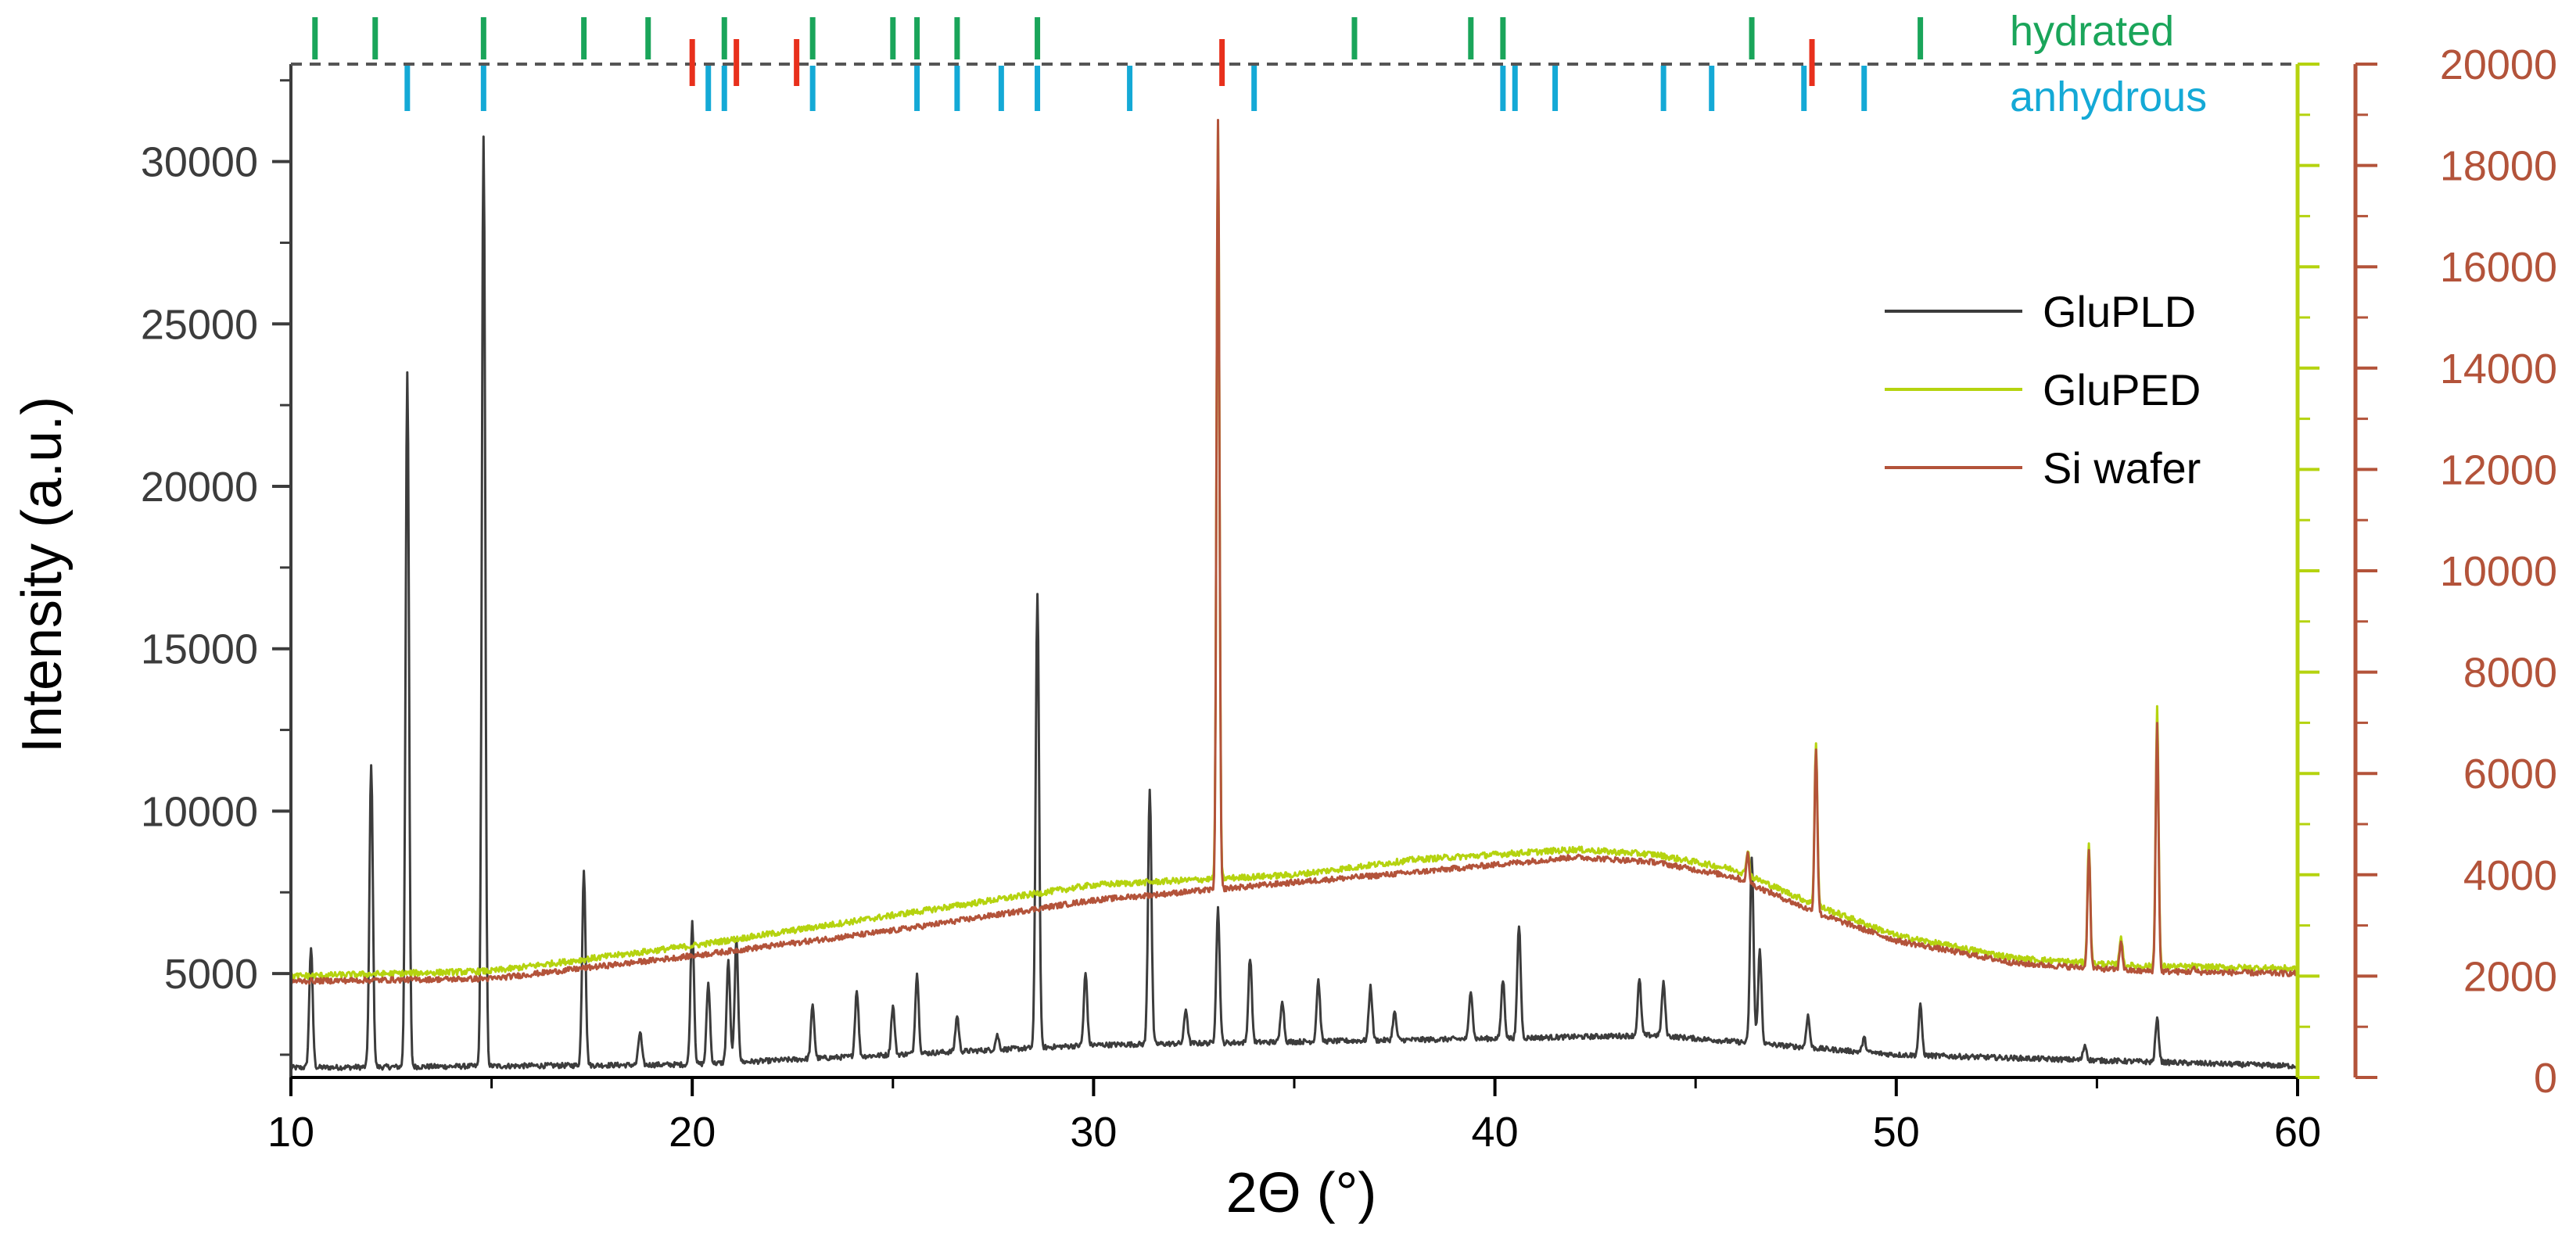 Image resolution: width=2576 pixels, height=1244 pixels. What do you see at coordinates (2122, 389) in the screenshot?
I see `legend-item-gluped-label: GluPED` at bounding box center [2122, 389].